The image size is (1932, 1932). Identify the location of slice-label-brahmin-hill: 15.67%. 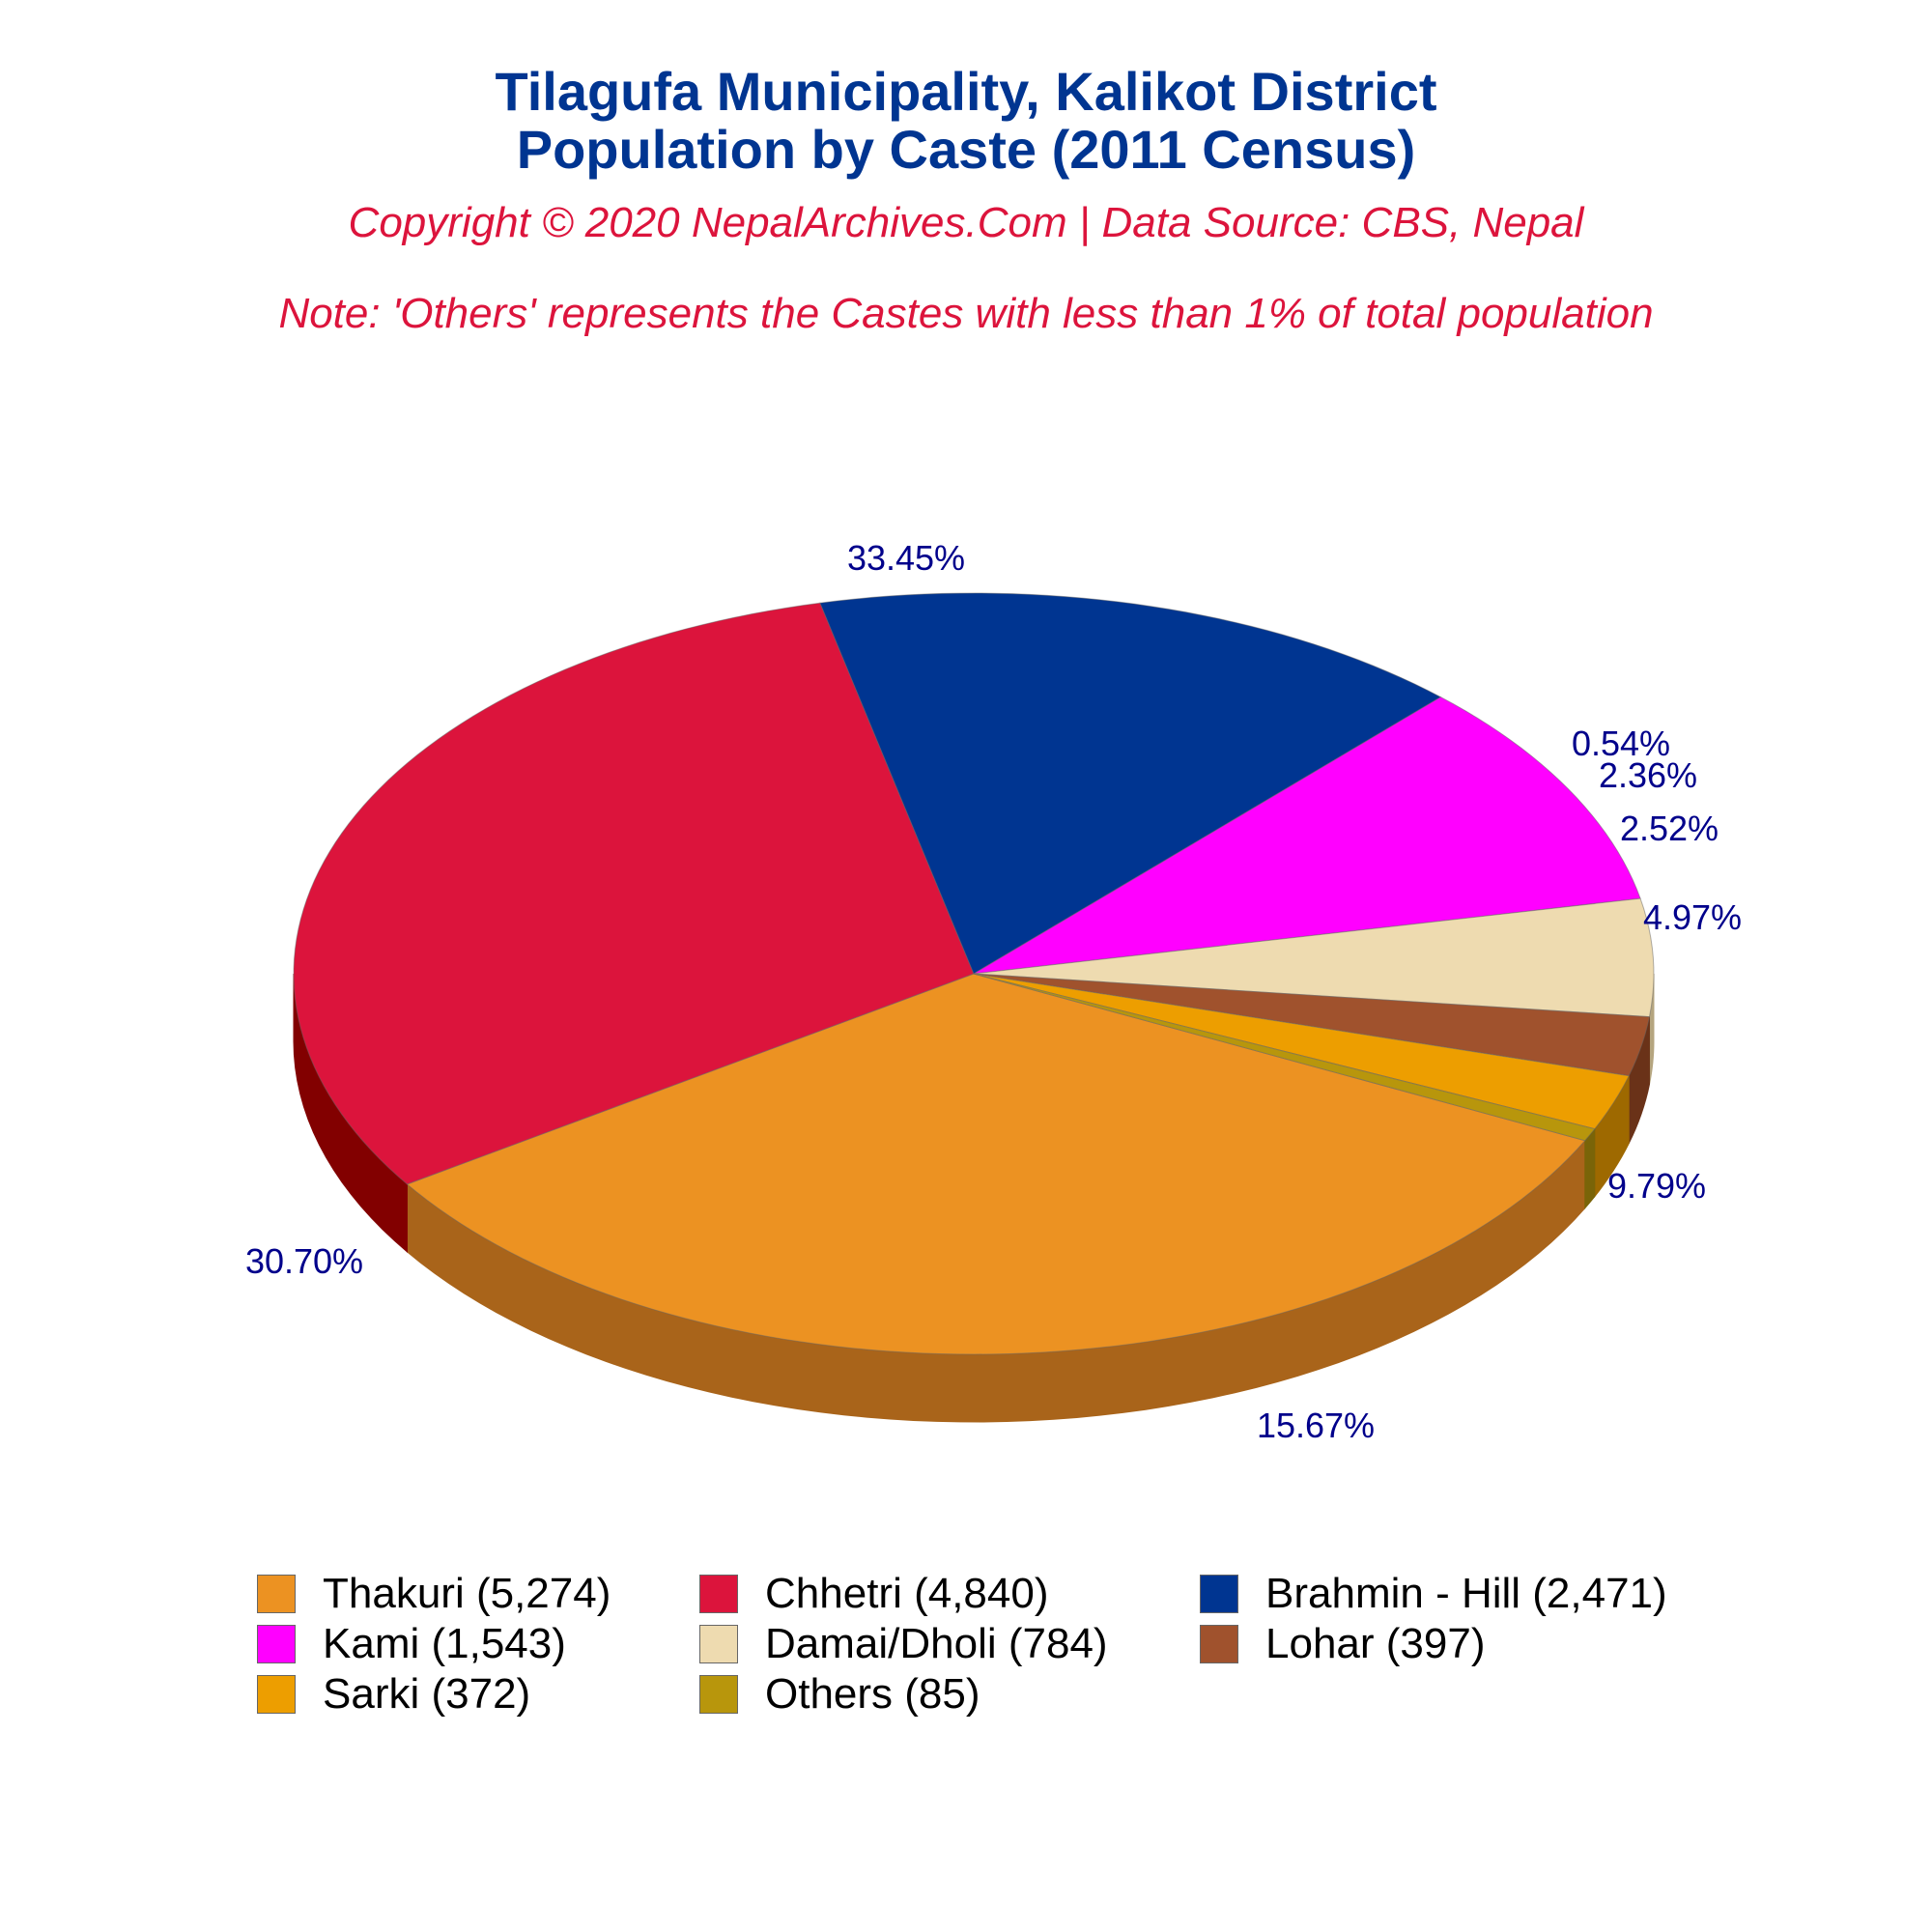
(1316, 1425).